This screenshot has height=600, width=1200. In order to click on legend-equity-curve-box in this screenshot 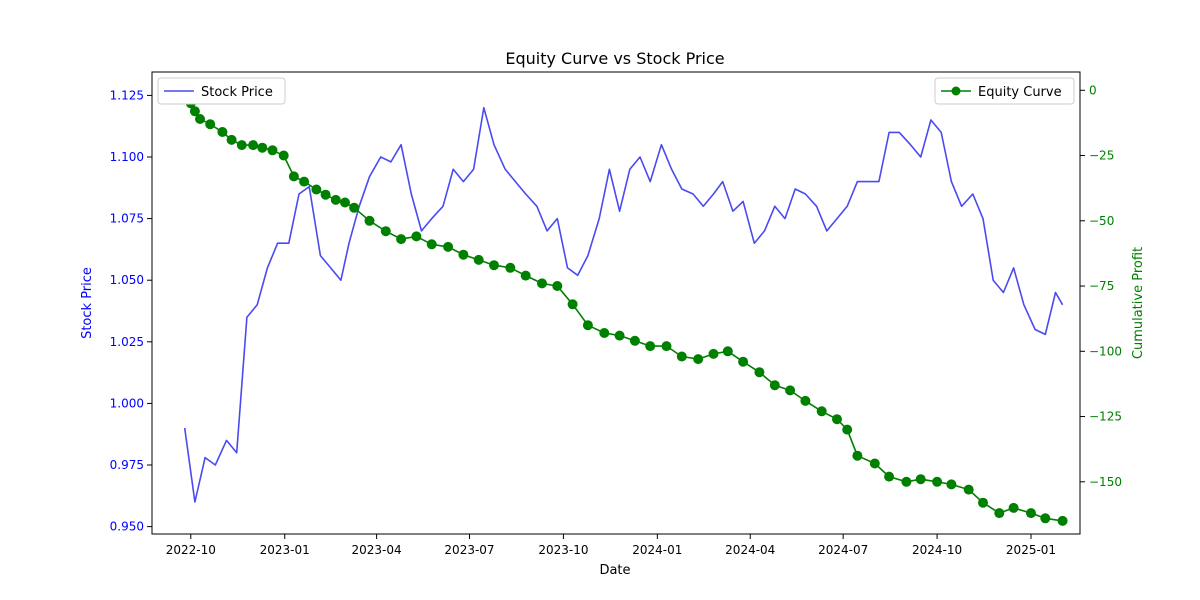, I will do `click(1004, 91)`.